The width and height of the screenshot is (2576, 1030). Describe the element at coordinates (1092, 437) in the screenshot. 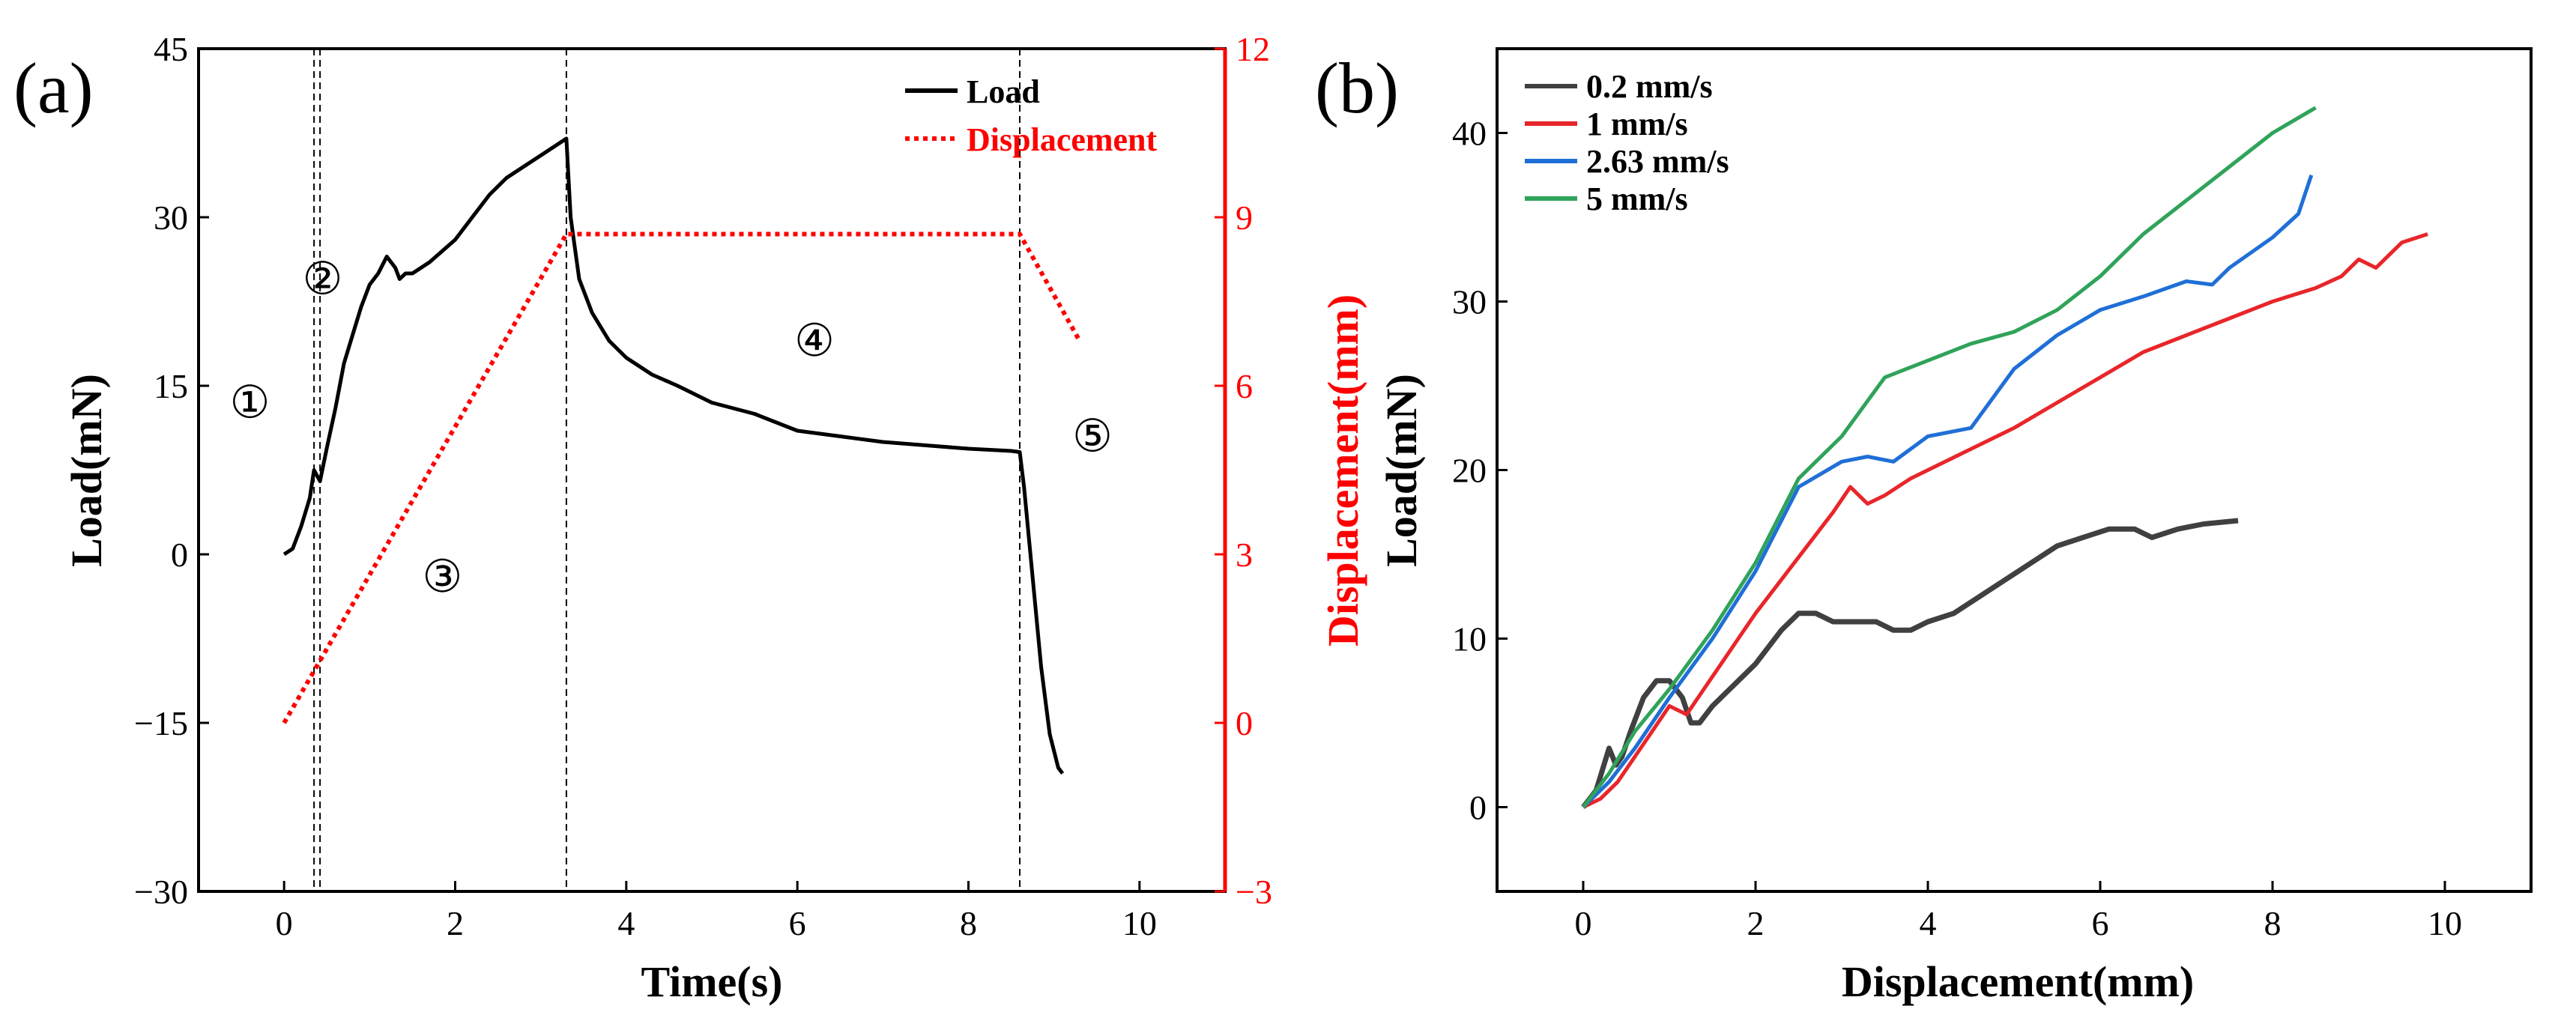

I see `phase-marker-5: ⑤` at that location.